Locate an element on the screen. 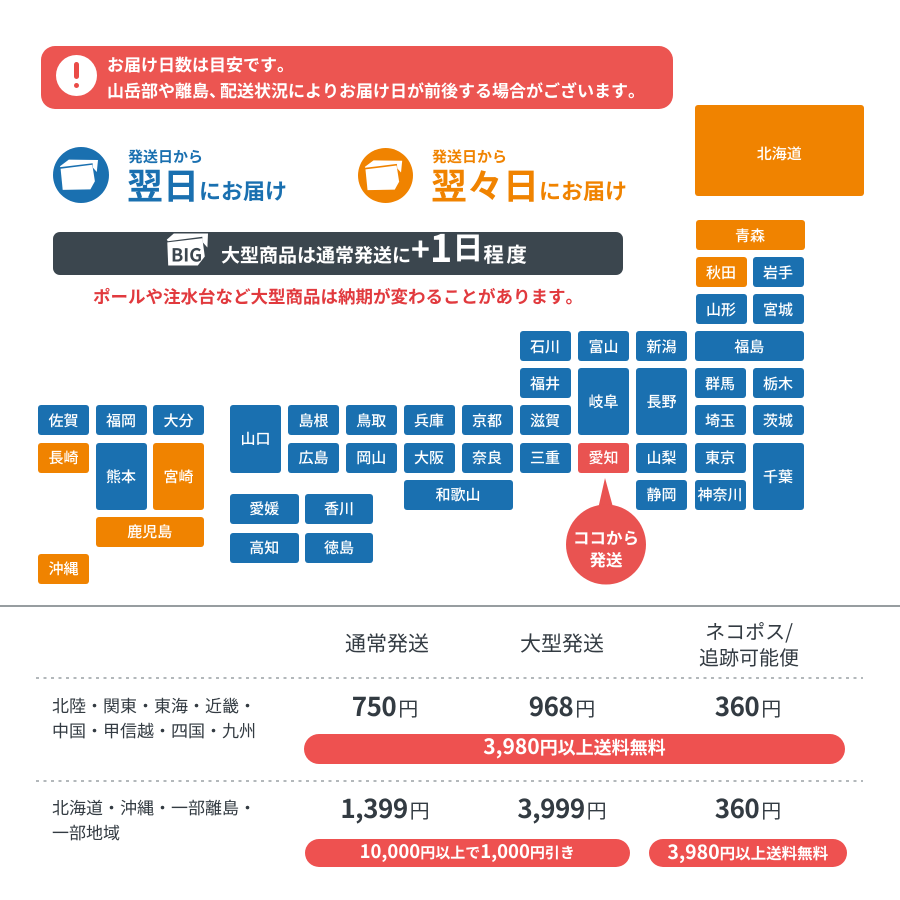  svg-text: BIG is located at coordinates (186, 254).